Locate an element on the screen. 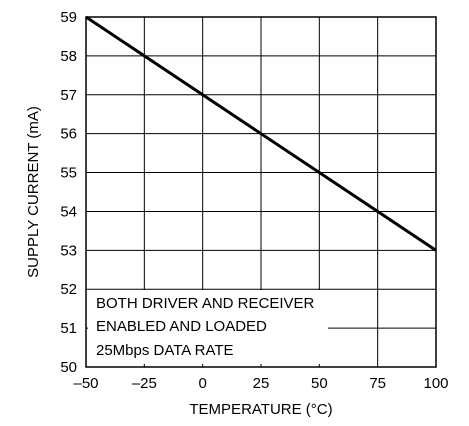  annotation-line-1: BOTH DRIVER AND RECEIVER is located at coordinates (205, 303).